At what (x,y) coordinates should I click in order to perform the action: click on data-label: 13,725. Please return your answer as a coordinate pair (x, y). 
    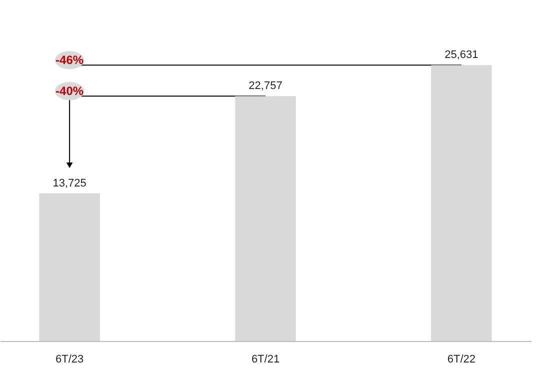
    Looking at the image, I should click on (69, 183).